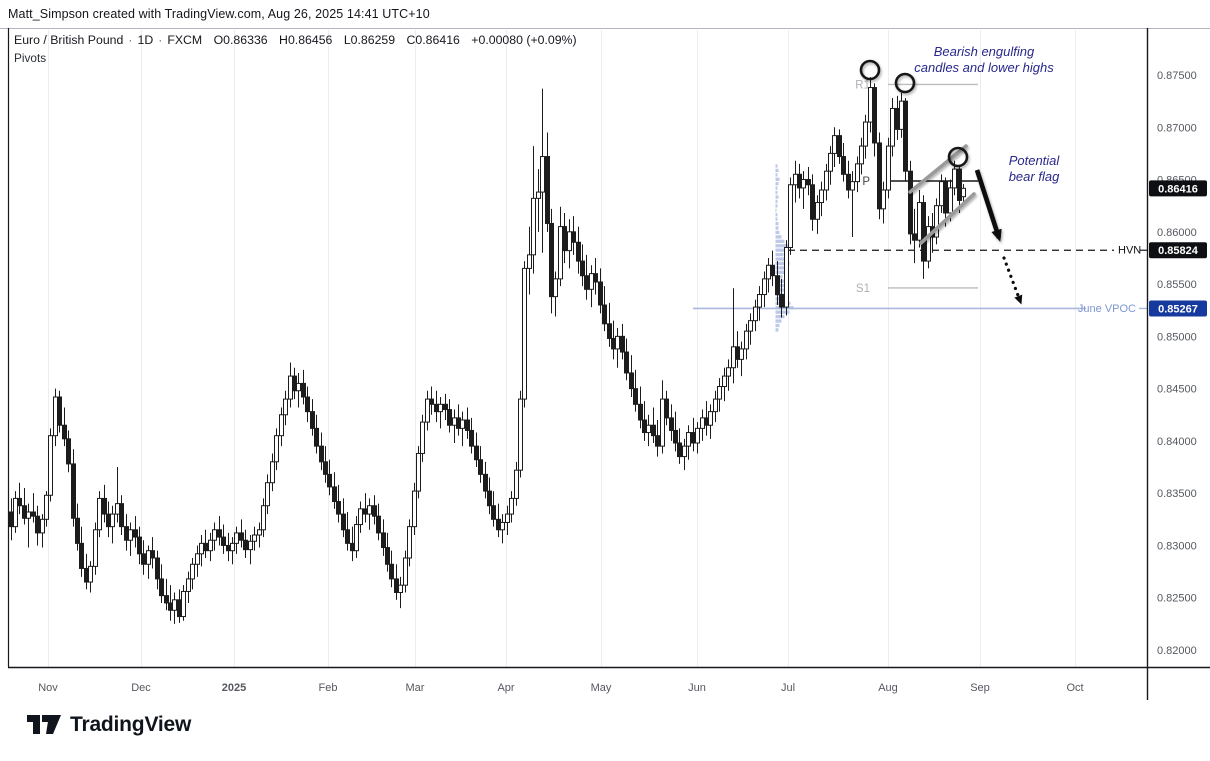  Describe the element at coordinates (1177, 128) in the screenshot. I see `price-tick-label: 0.87000` at that location.